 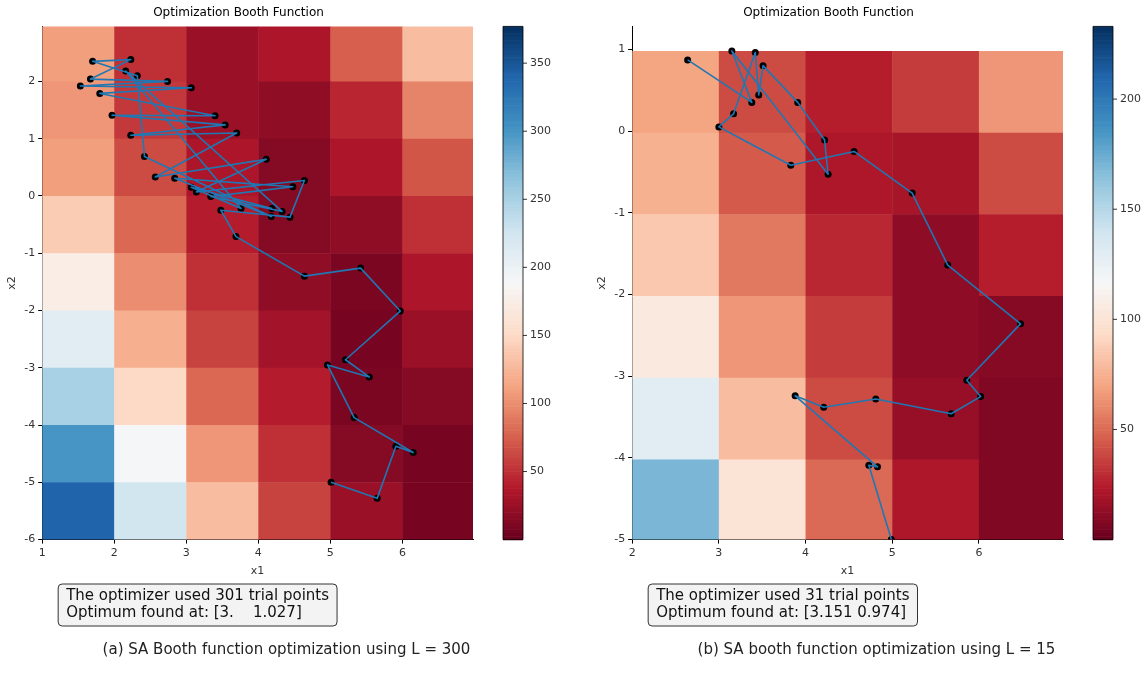 I want to click on color-bar-label: 350, so click(x=540, y=63).